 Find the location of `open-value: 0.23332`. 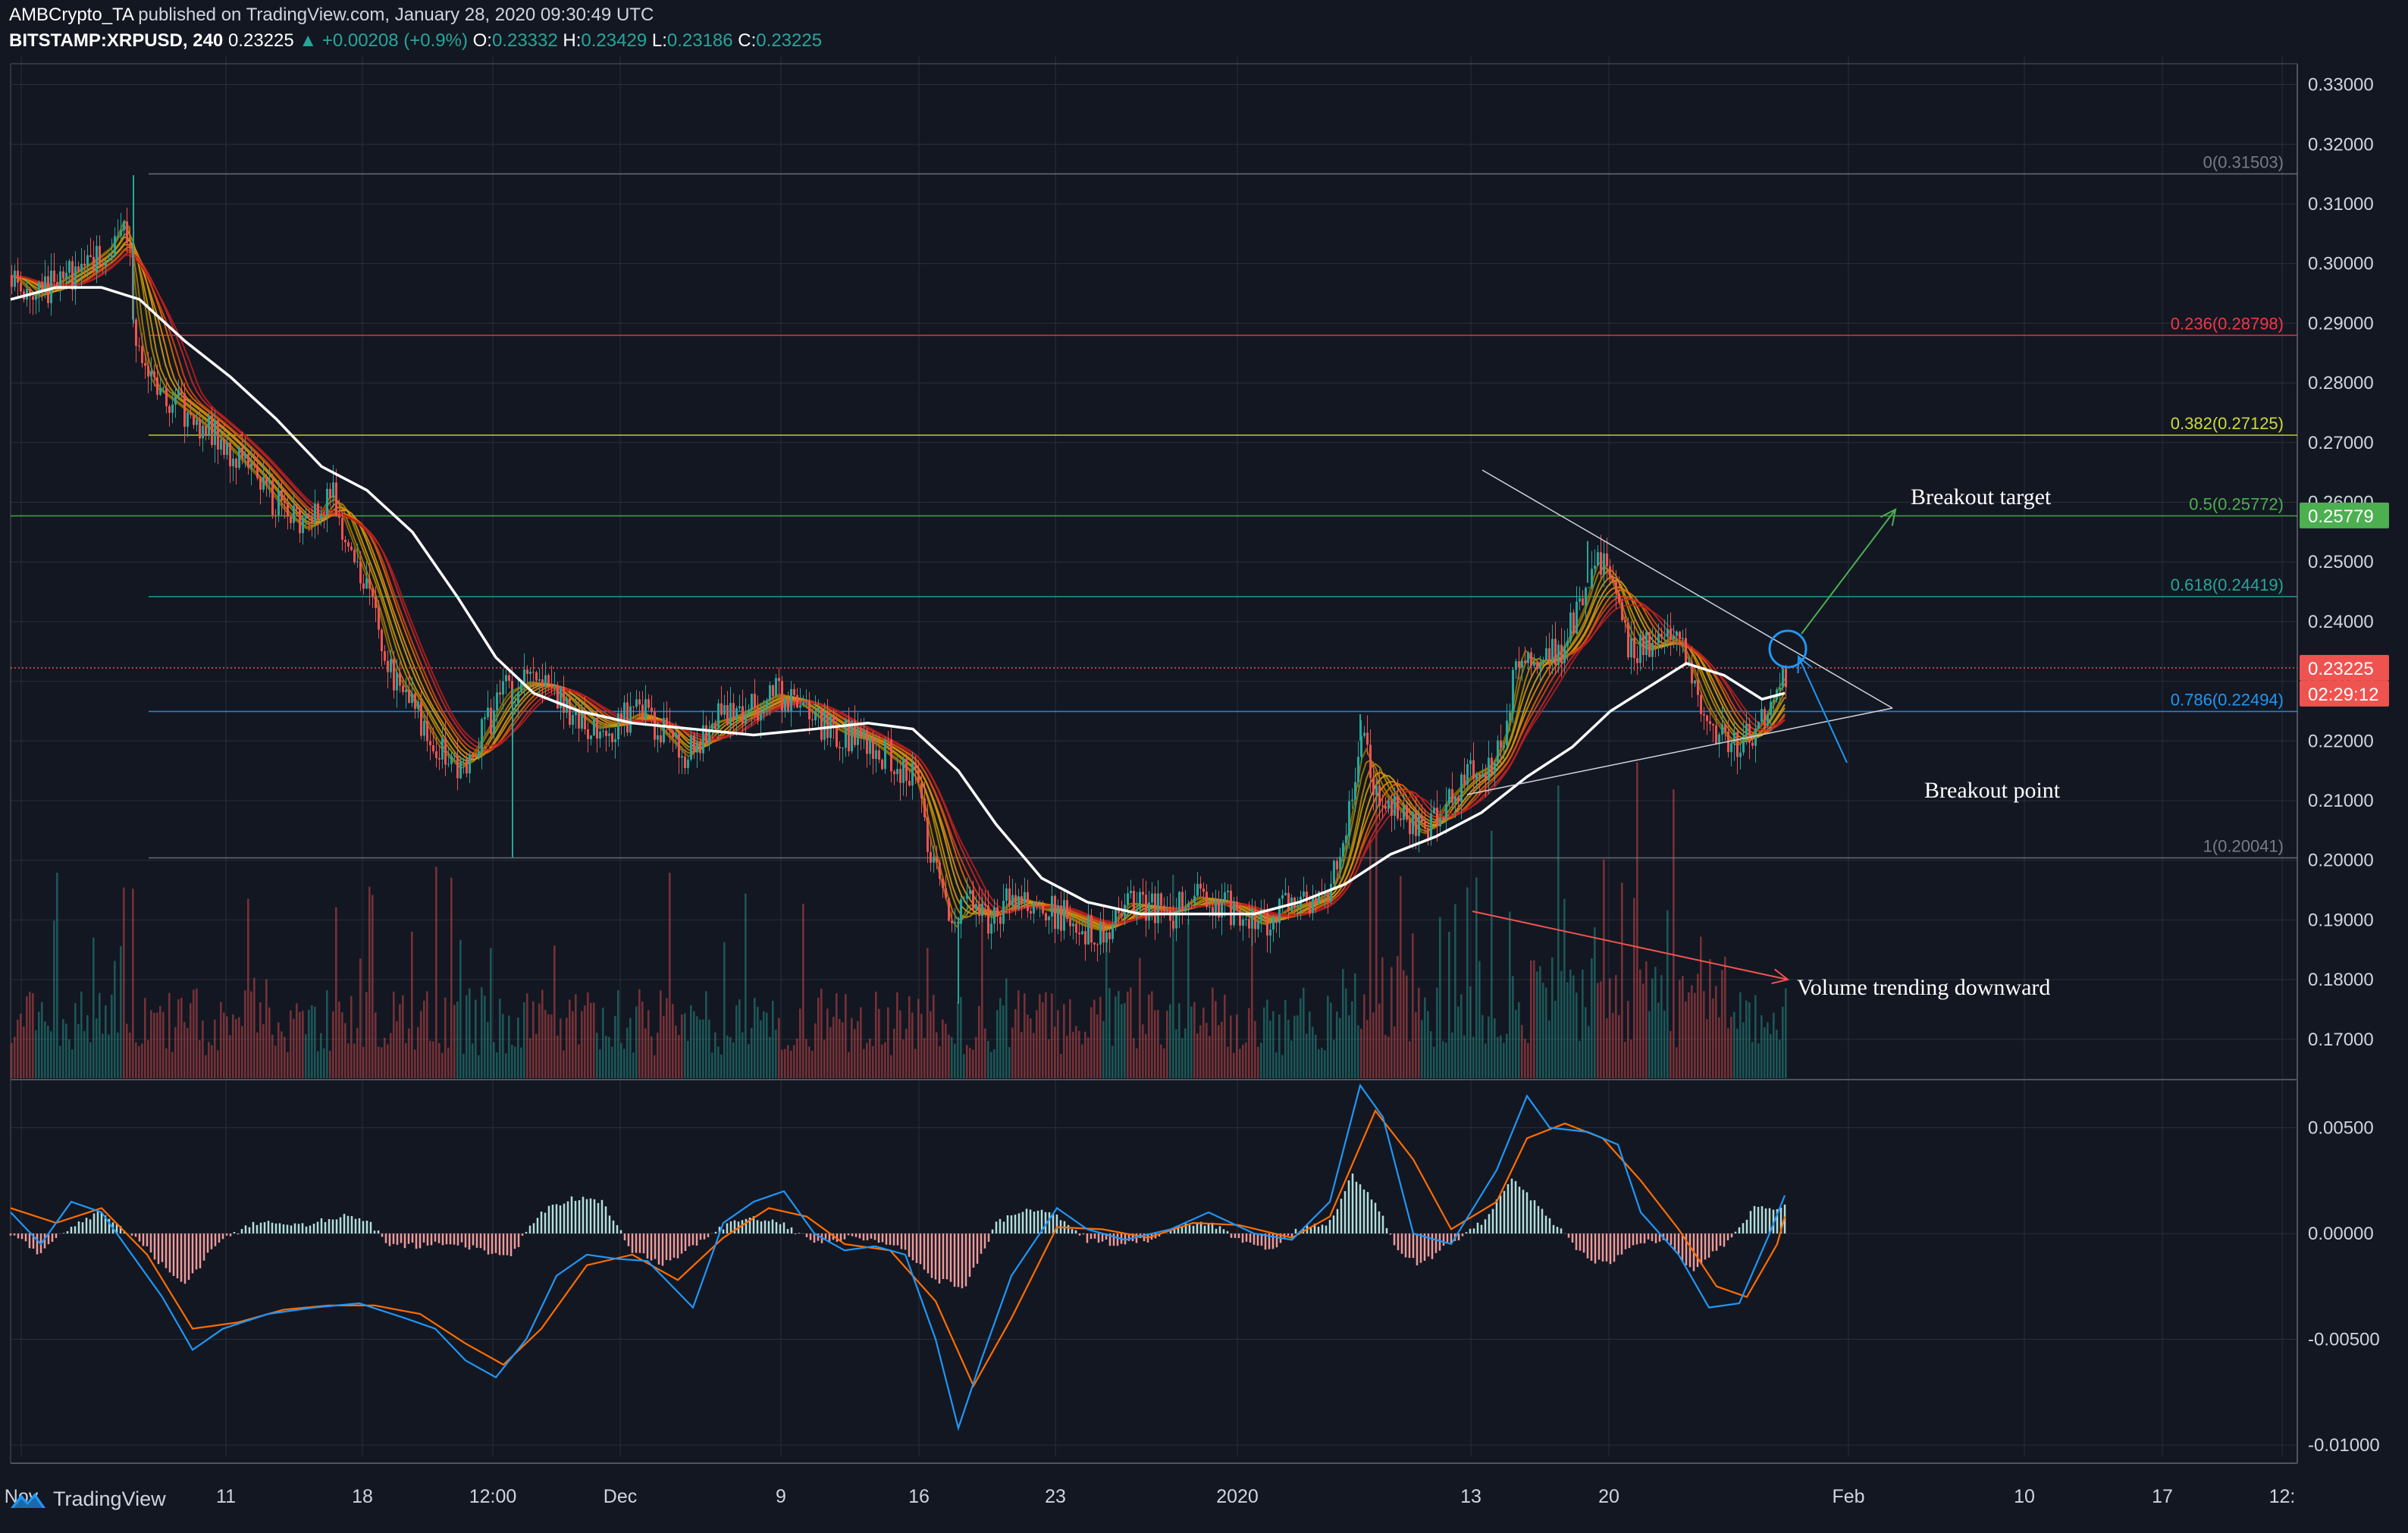

open-value: 0.23332 is located at coordinates (524, 40).